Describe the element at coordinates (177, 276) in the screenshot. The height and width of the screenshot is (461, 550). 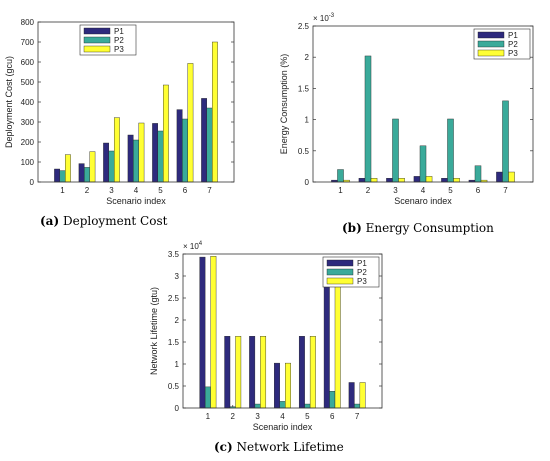
I see `y-tick-label: 3` at that location.